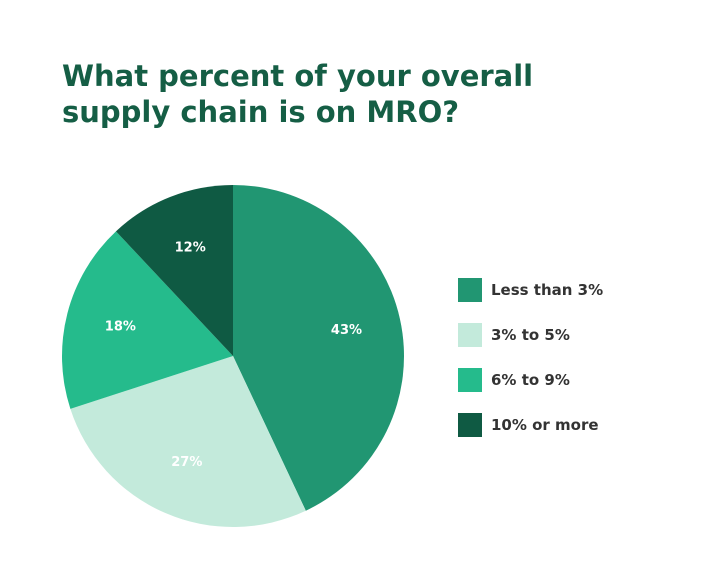  I want to click on chart-title-line-1: What percent of your overall, so click(298, 76).